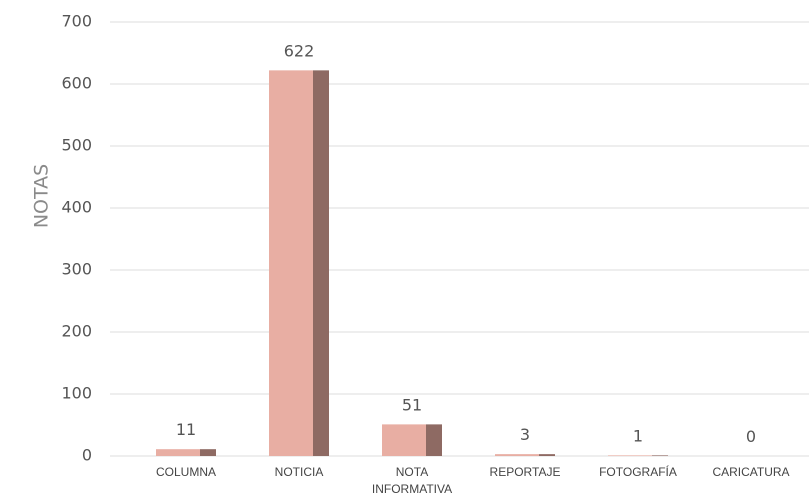  I want to click on y-tick-label-200: 200, so click(76, 331).